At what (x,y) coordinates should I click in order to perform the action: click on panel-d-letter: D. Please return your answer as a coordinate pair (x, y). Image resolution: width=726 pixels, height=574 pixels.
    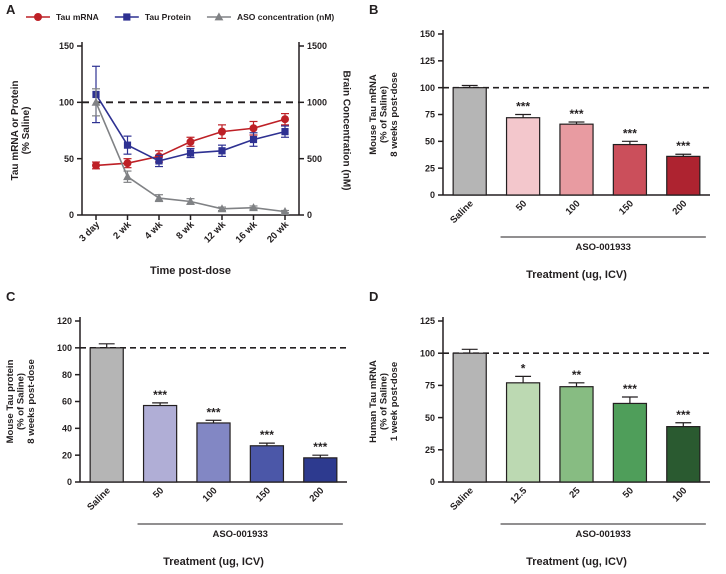
    Looking at the image, I should click on (374, 296).